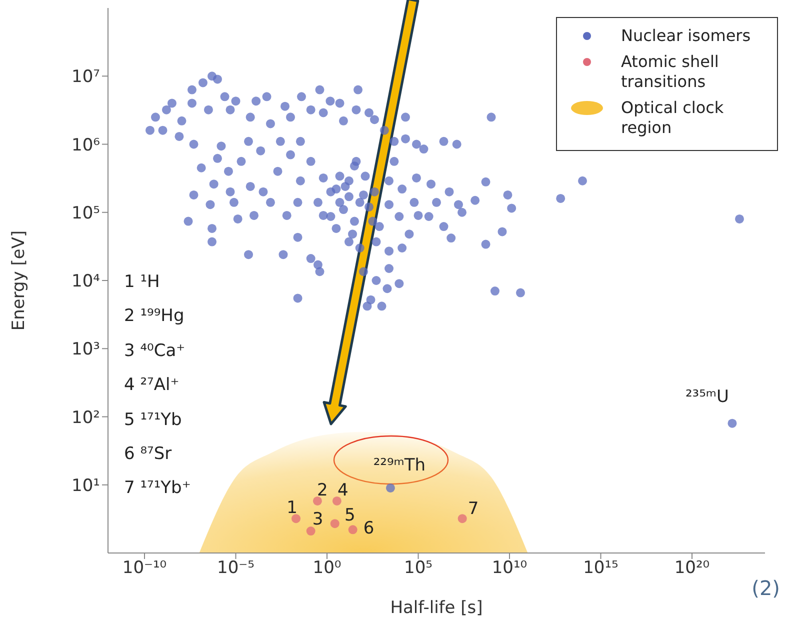  Describe the element at coordinates (418, 568) in the screenshot. I see `x-tick-label: 10⁵` at that location.